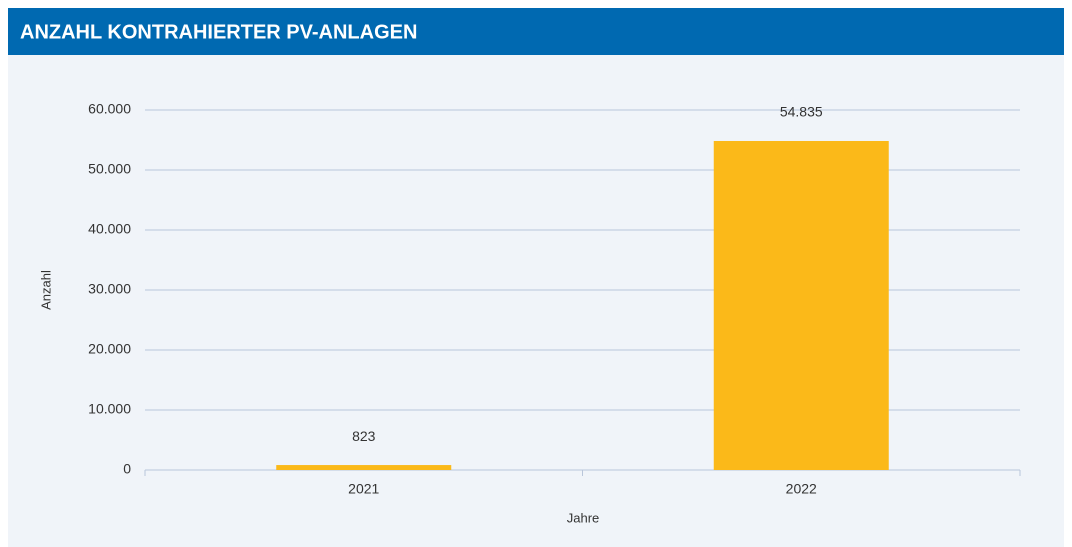 This screenshot has height=547, width=1072. What do you see at coordinates (109, 409) in the screenshot?
I see `y-tick-label: 10.000` at bounding box center [109, 409].